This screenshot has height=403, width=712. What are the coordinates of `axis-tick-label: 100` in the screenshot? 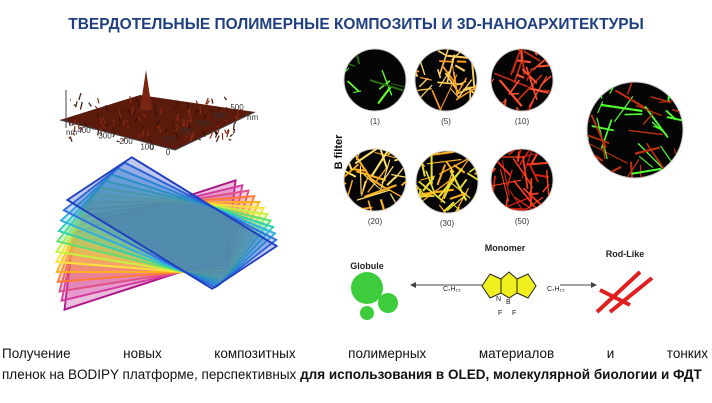 It's located at (169, 139).